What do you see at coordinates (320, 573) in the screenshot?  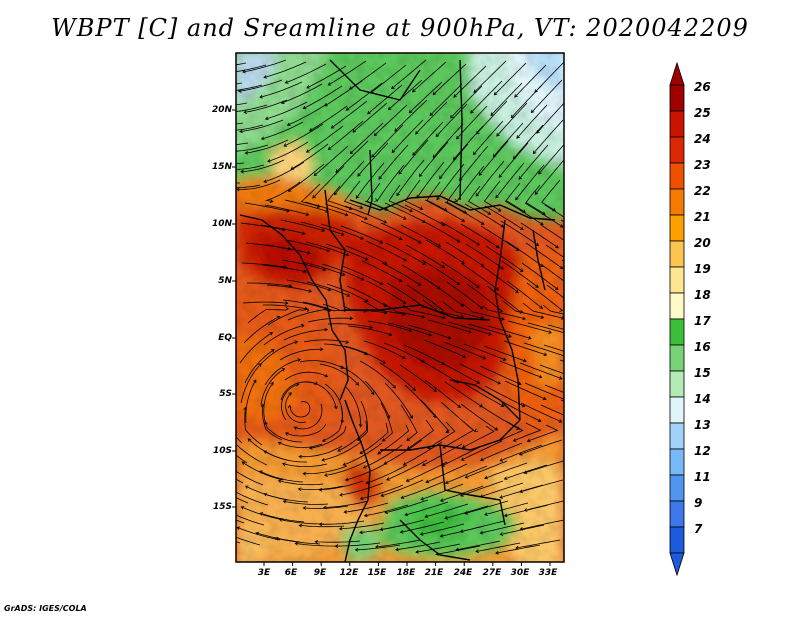 I see `lon-label: 9E` at bounding box center [320, 573].